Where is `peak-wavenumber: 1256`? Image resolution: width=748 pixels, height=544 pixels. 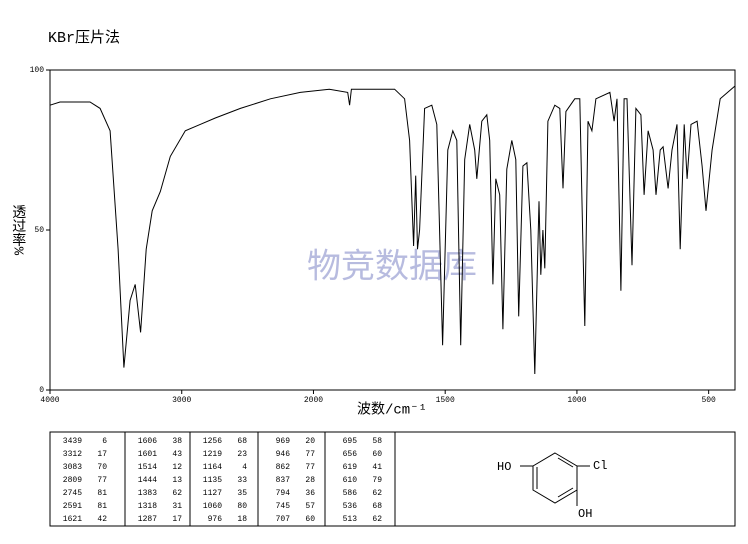 peak-wavenumber: 1256 is located at coordinates (212, 441).